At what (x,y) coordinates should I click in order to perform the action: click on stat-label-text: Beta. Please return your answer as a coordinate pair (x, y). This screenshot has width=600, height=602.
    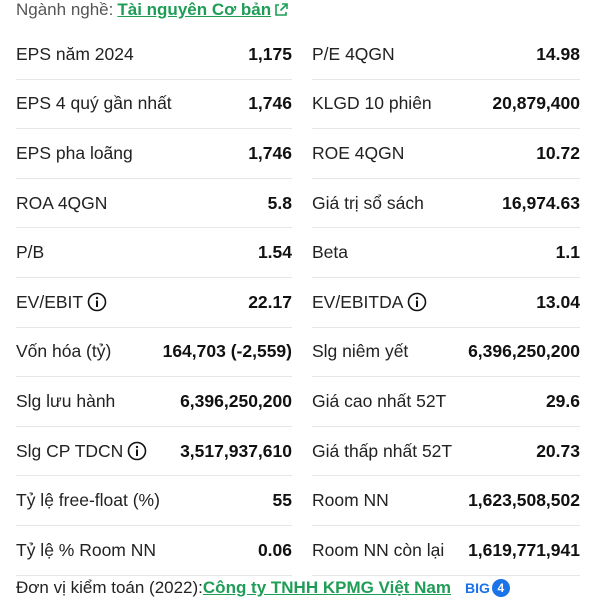
    Looking at the image, I should click on (330, 252).